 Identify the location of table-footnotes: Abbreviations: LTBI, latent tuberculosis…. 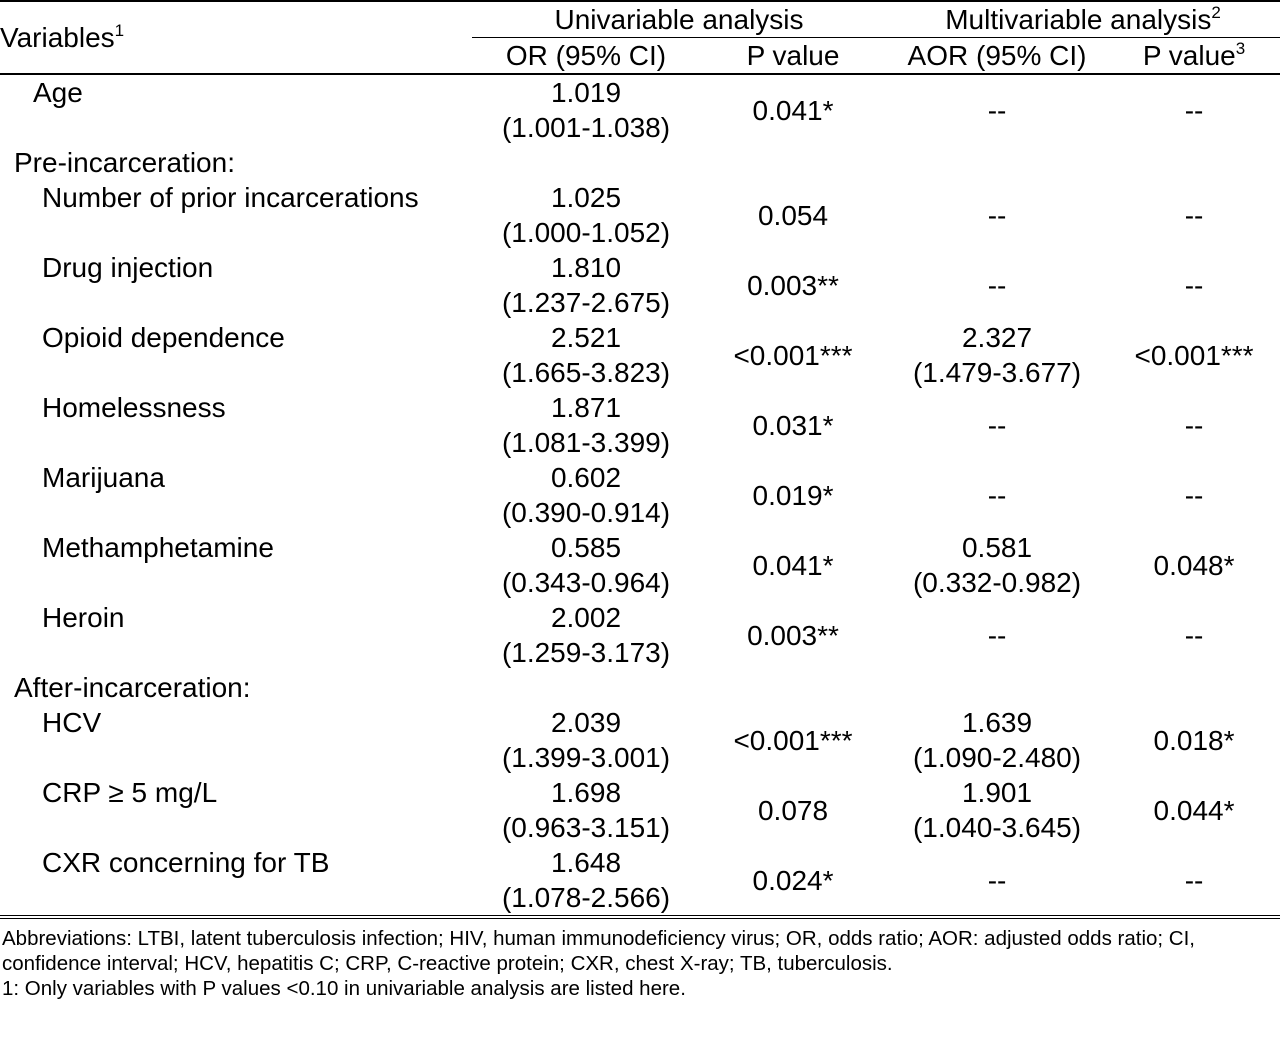
(640, 963).